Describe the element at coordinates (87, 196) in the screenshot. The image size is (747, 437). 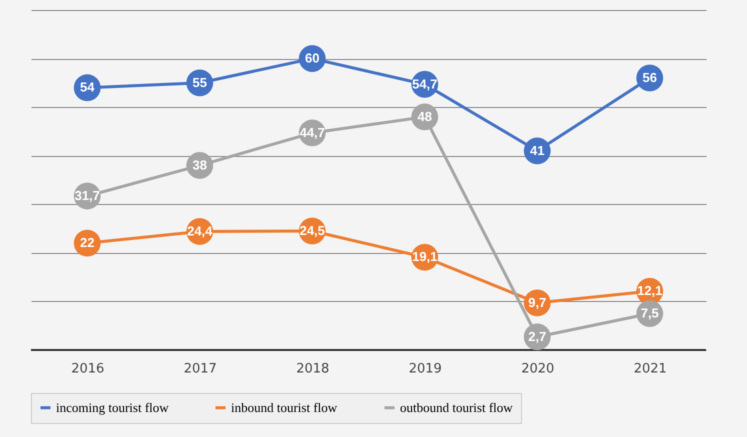
I see `data-label: 31,7` at that location.